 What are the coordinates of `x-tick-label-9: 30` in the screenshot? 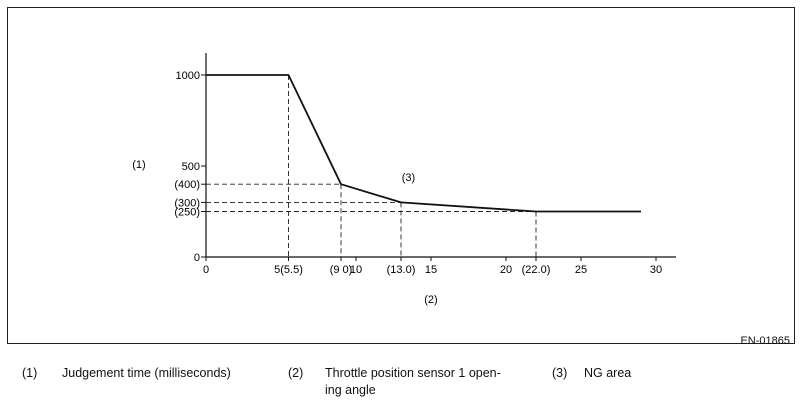 It's located at (656, 270).